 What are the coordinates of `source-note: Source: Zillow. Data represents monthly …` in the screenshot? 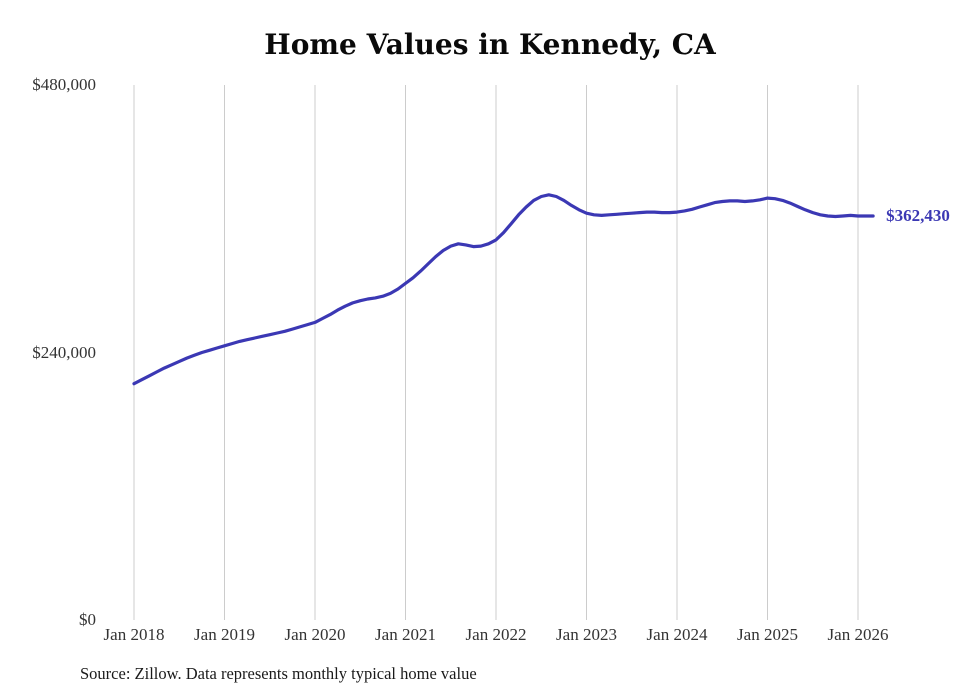 It's located at (278, 673).